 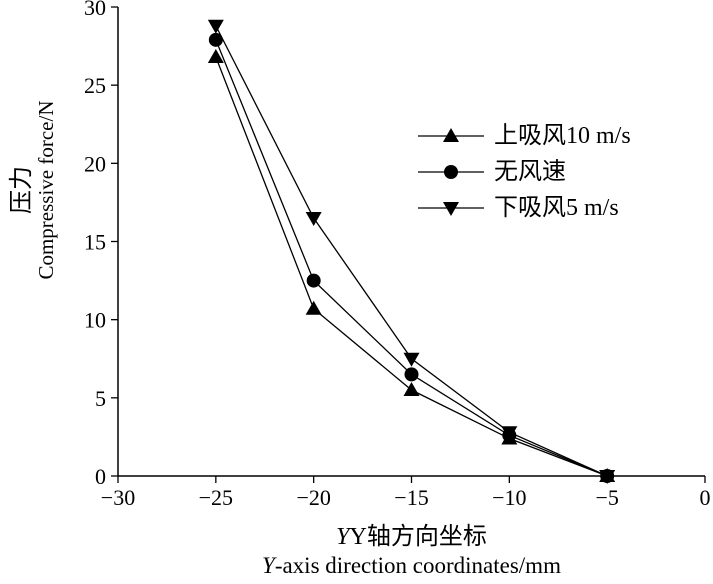 I want to click on x-axis-label-en-text: -axis direction coordinates/mm, so click(x=417, y=565).